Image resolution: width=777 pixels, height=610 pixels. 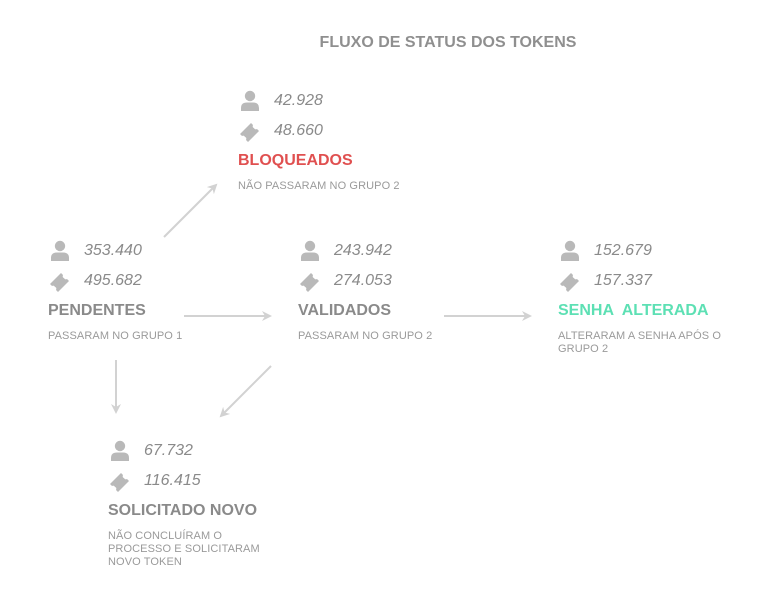 What do you see at coordinates (183, 510) in the screenshot?
I see `node-name: SOLICITADO NOVO` at bounding box center [183, 510].